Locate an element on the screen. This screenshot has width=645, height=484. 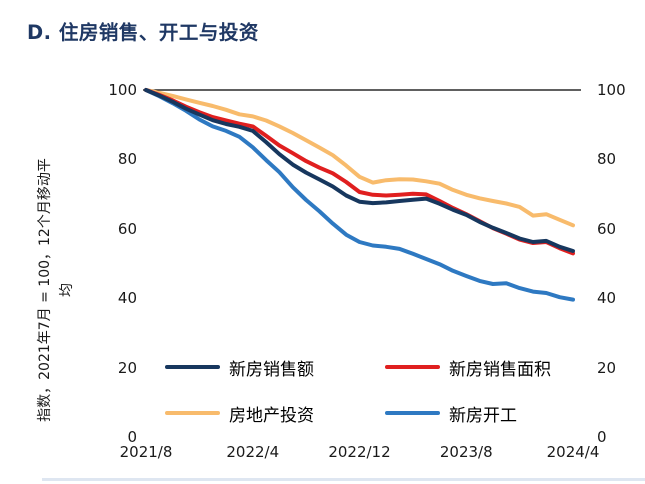
chart-title: D. 住房销售、开工与投资 is located at coordinates (143, 32).